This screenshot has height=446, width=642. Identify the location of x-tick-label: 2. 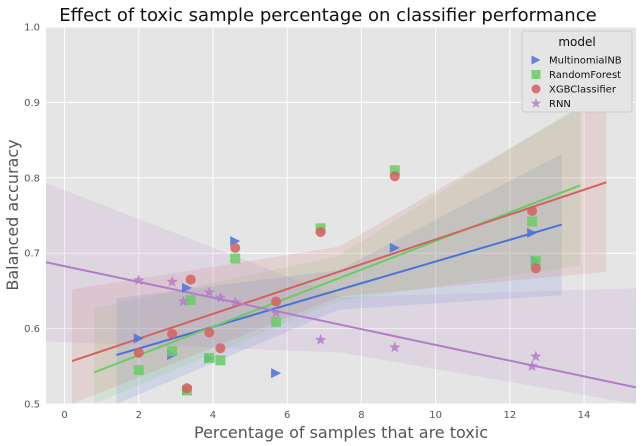
(139, 415).